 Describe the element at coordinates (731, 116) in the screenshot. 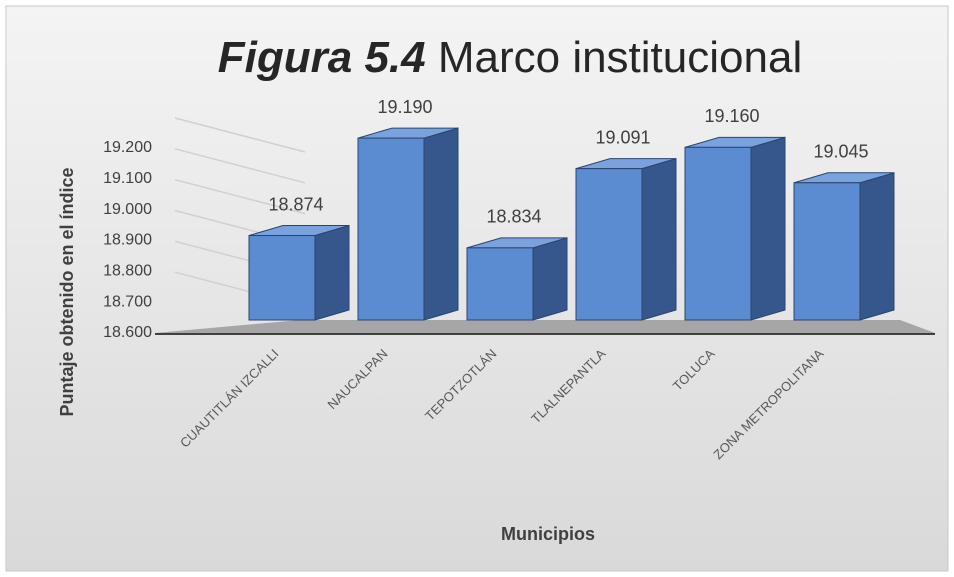

I see `data-label: 19.160` at that location.